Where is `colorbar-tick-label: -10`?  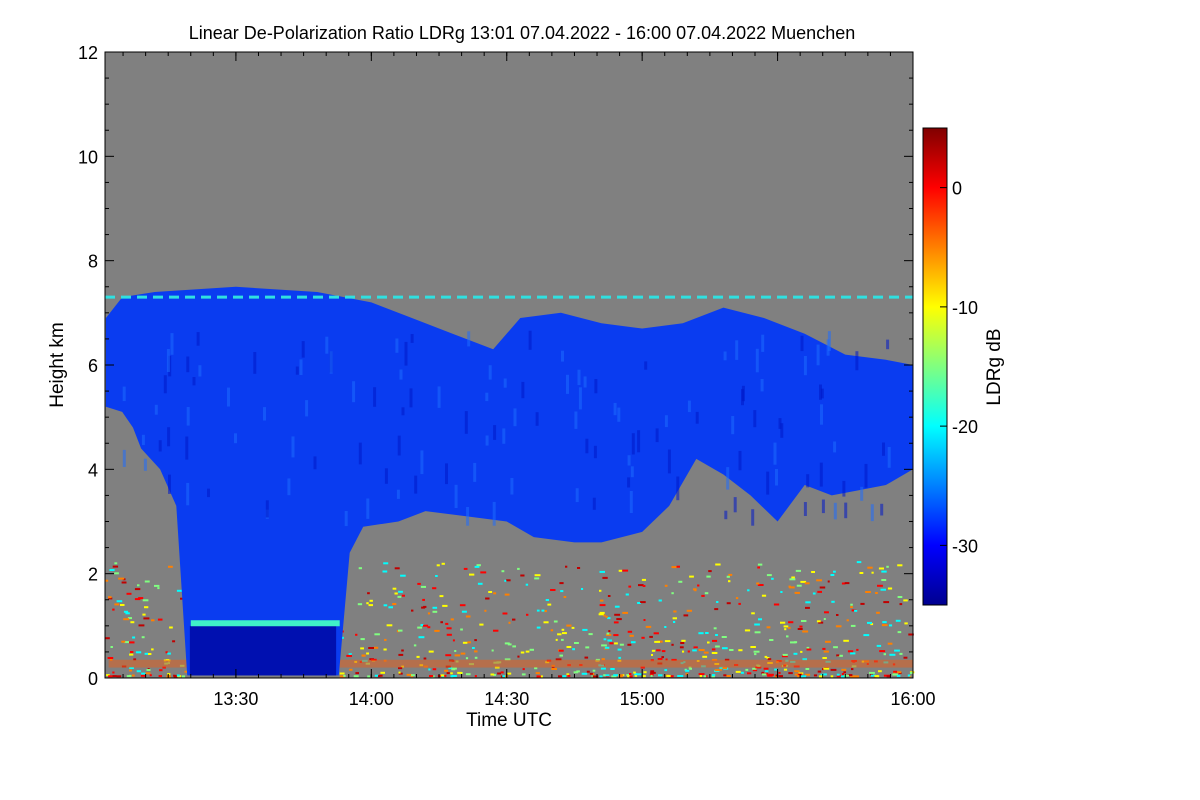
colorbar-tick-label: -10 is located at coordinates (965, 308).